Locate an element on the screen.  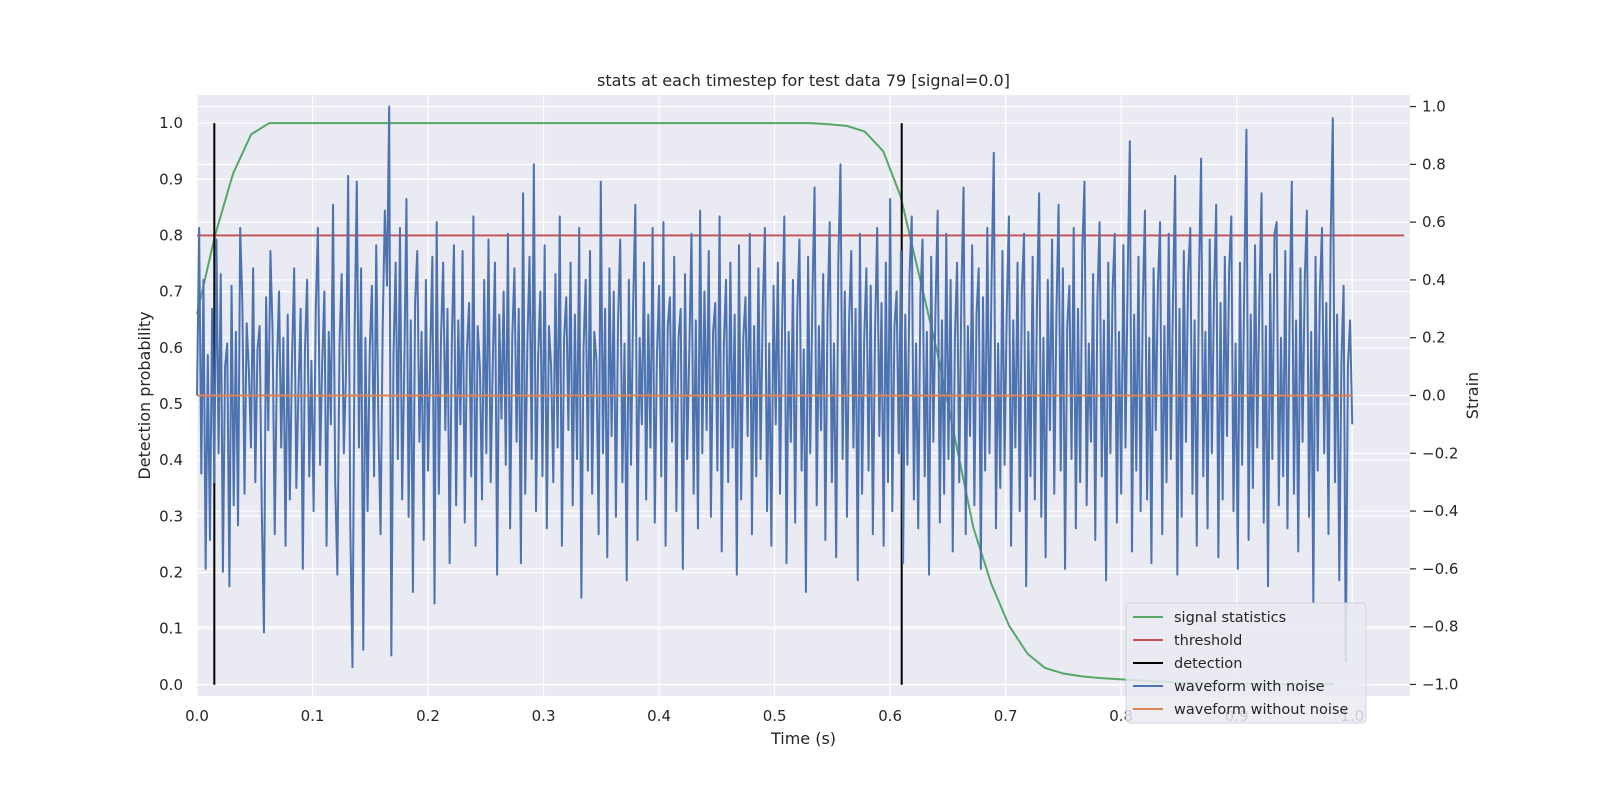
y2-tick-label: 0.6 is located at coordinates (1434, 222).